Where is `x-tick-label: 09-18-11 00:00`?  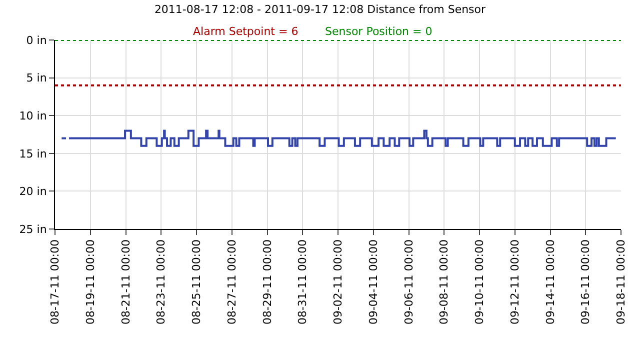 x-tick-label: 09-18-11 00:00 is located at coordinates (621, 282).